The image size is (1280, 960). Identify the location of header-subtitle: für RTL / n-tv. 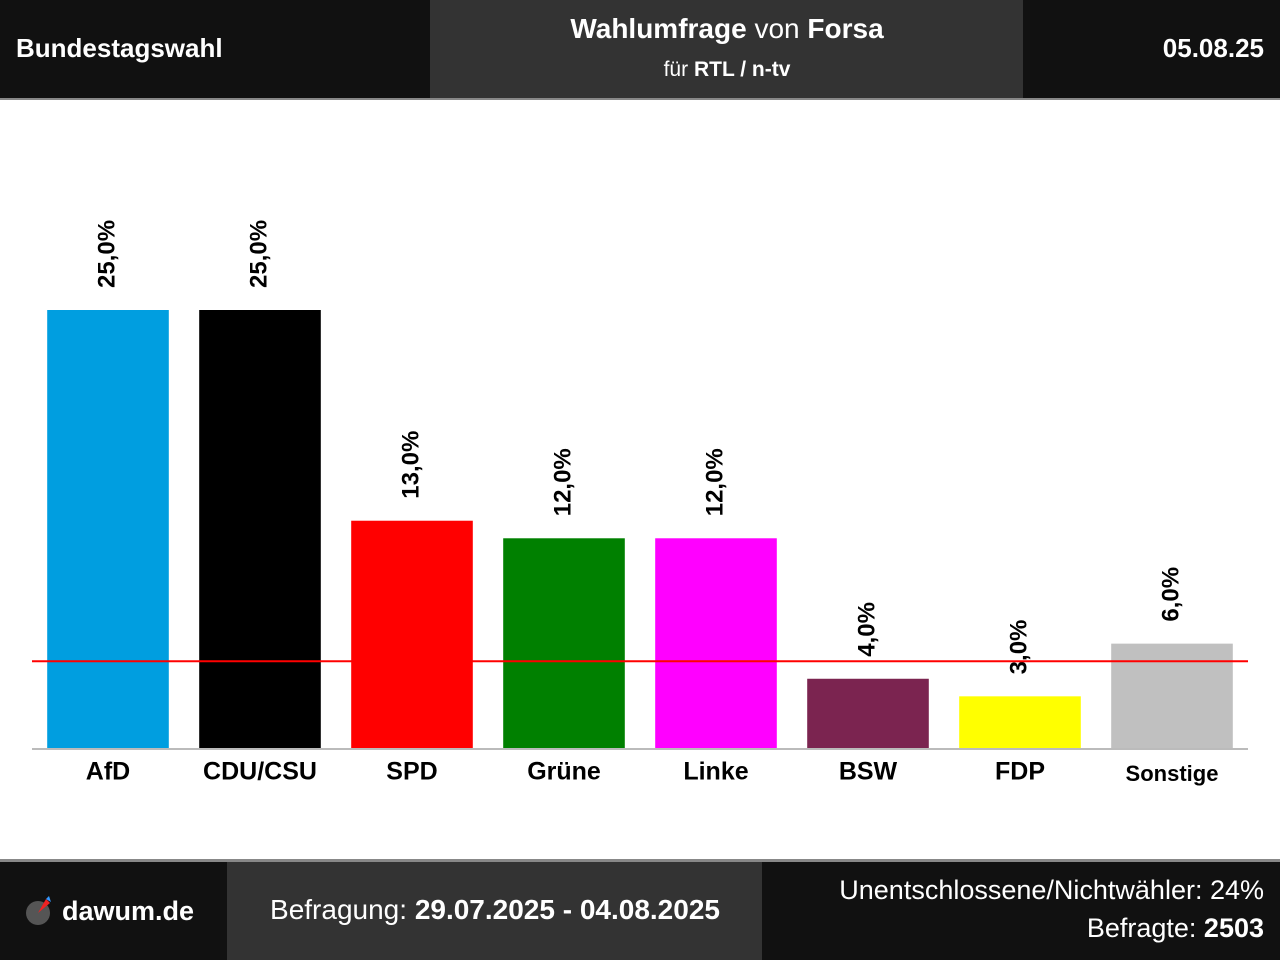
(727, 69).